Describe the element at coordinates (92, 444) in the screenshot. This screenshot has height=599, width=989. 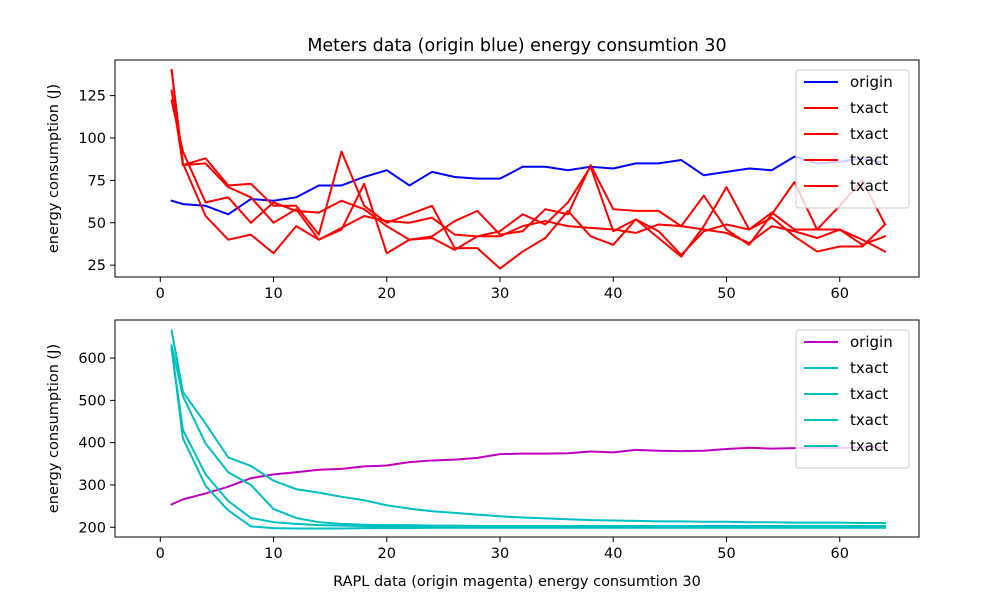
I see `y-tick-label: 400` at that location.